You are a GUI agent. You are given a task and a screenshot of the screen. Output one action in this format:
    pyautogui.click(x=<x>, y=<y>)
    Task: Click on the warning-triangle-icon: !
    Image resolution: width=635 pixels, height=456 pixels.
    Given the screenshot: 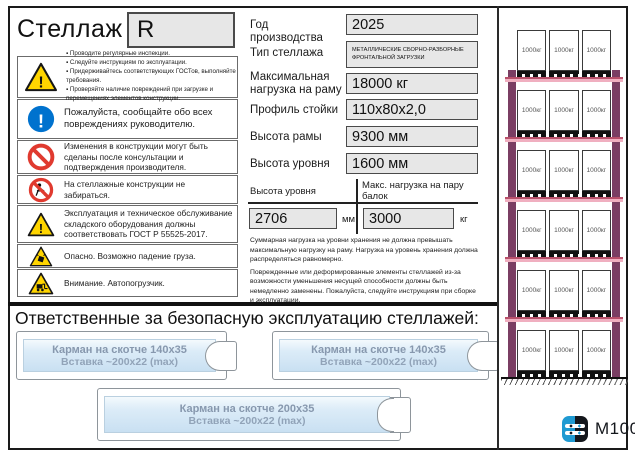 What is the action you would take?
    pyautogui.click(x=41, y=77)
    